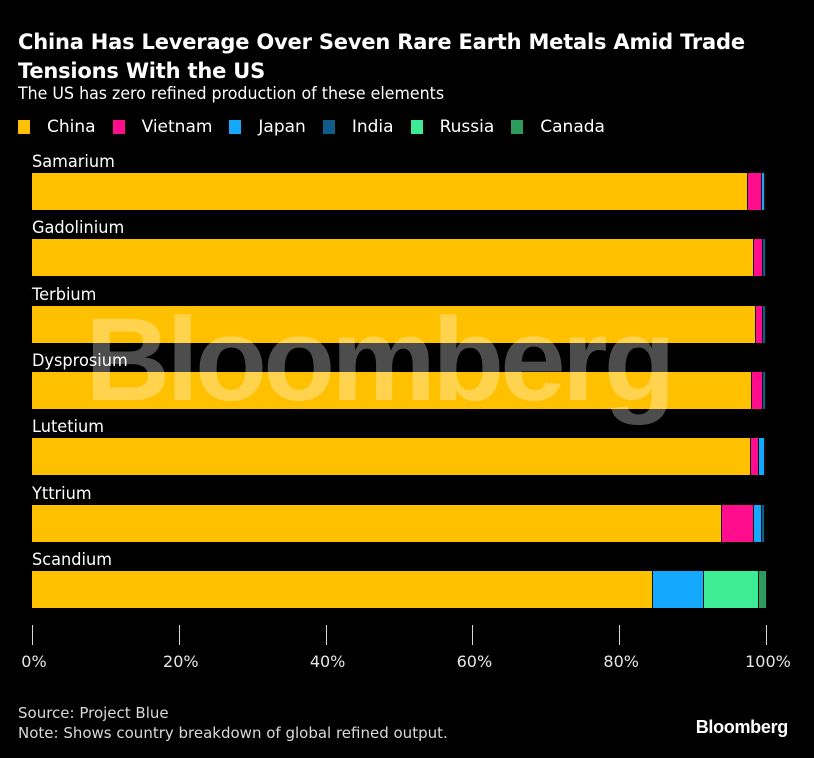 The width and height of the screenshot is (814, 758). Describe the element at coordinates (73, 162) in the screenshot. I see `category-label-samarium: Samarium` at that location.